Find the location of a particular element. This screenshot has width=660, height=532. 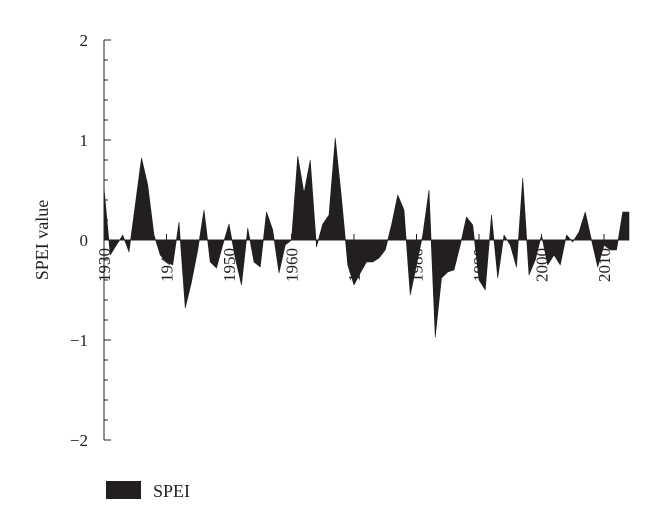

x-tick-label: 1930 is located at coordinates (104, 265).